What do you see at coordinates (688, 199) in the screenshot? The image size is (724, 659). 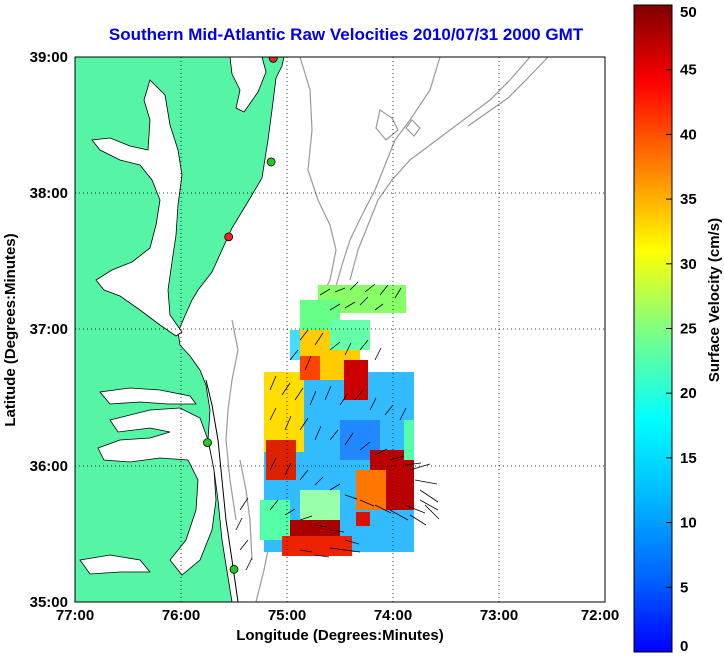 I see `colorbar-tick-label: 35` at bounding box center [688, 199].